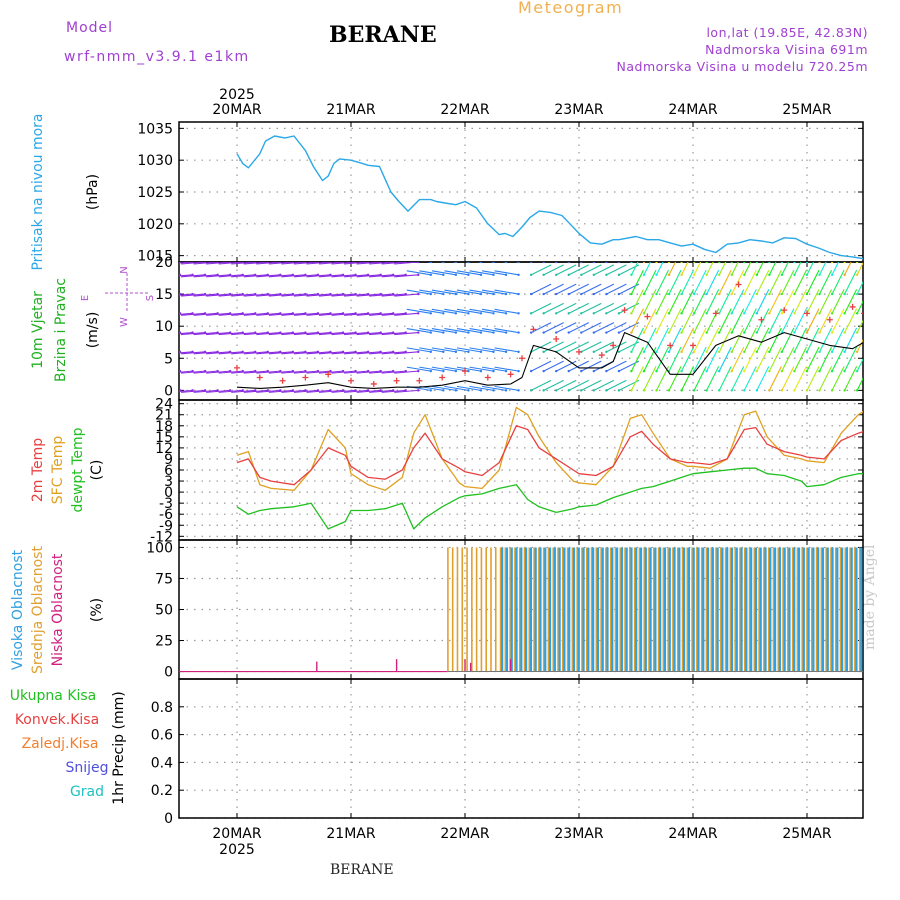 Image resolution: width=900 pixels, height=900 pixels. Describe the element at coordinates (164, 449) in the screenshot. I see `y-tick-label: 12` at that location.